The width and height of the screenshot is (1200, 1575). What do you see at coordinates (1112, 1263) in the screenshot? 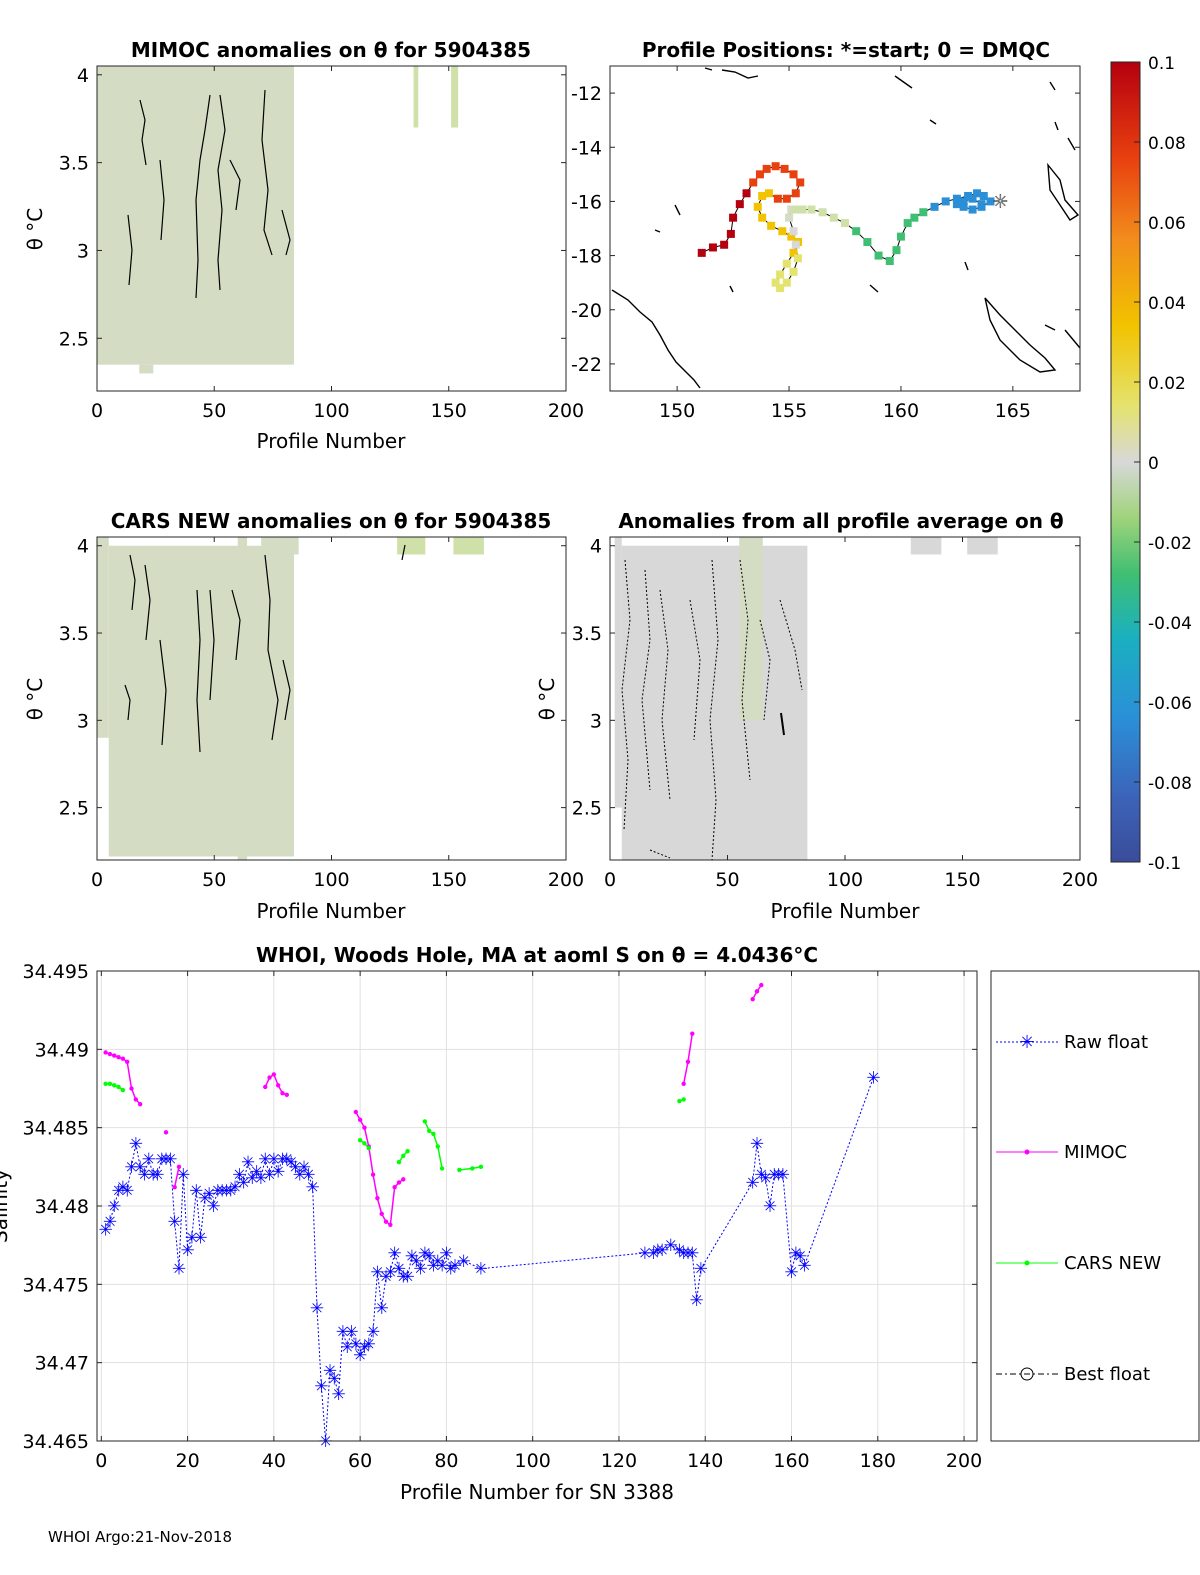
I see `legend-label-cars-new: CARS NEW` at bounding box center [1112, 1263].